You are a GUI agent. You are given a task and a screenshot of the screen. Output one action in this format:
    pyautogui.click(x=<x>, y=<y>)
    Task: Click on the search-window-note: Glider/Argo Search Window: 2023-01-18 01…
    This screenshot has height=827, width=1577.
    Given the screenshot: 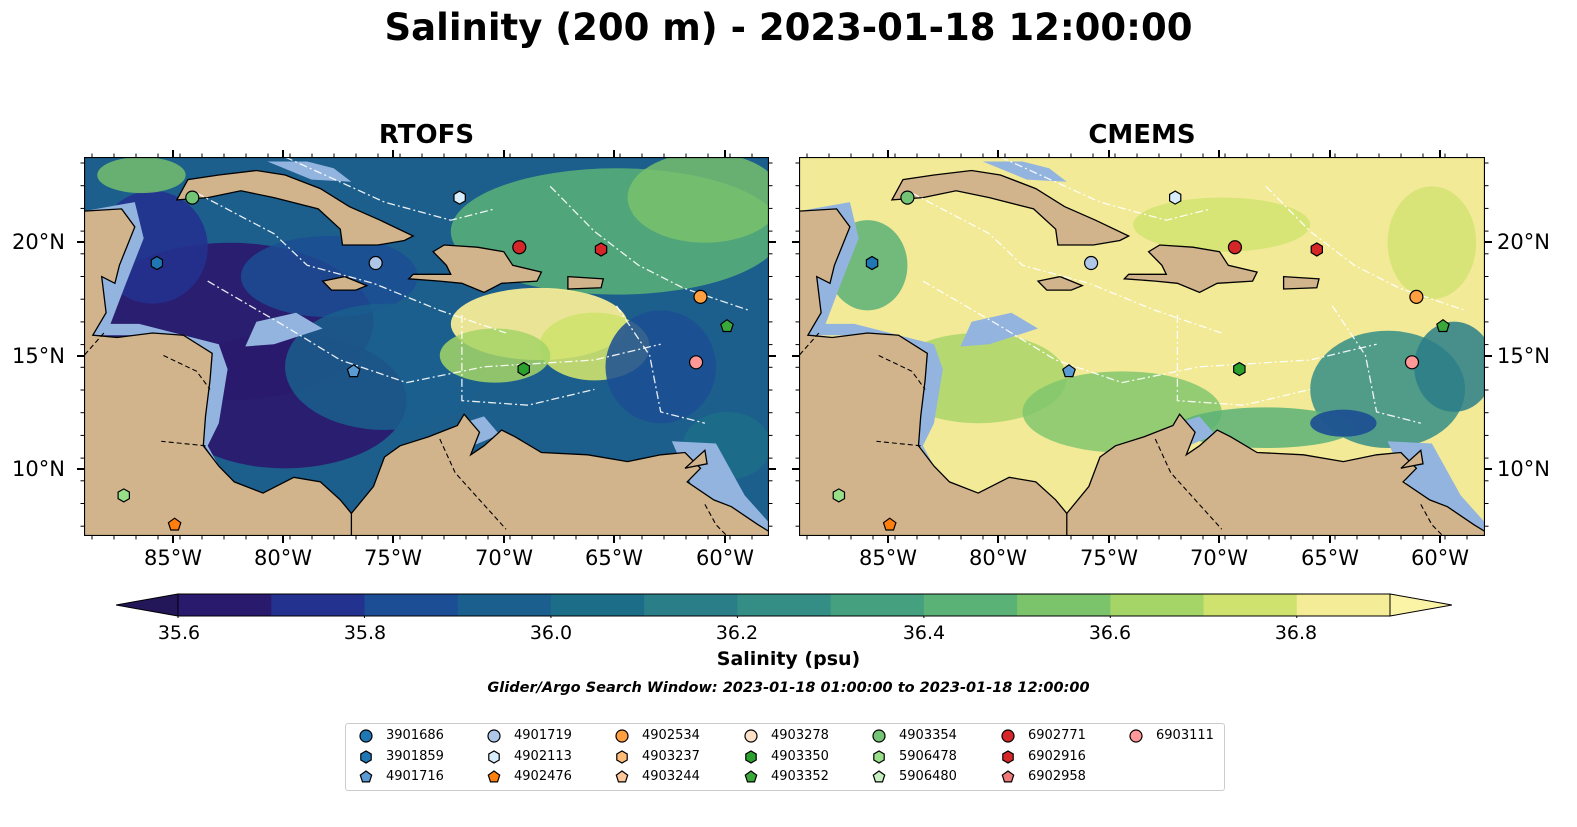 What is the action you would take?
    pyautogui.click(x=788, y=688)
    